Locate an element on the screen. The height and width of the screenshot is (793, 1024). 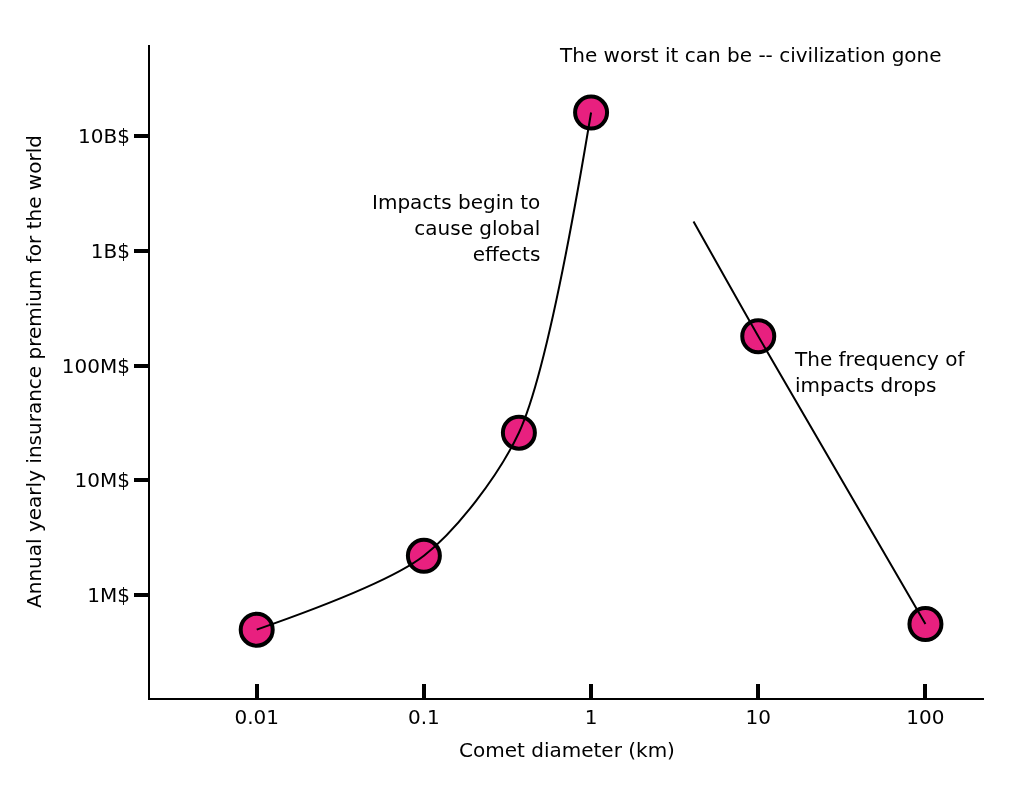
x-tick-label: 1 is located at coordinates (591, 717).